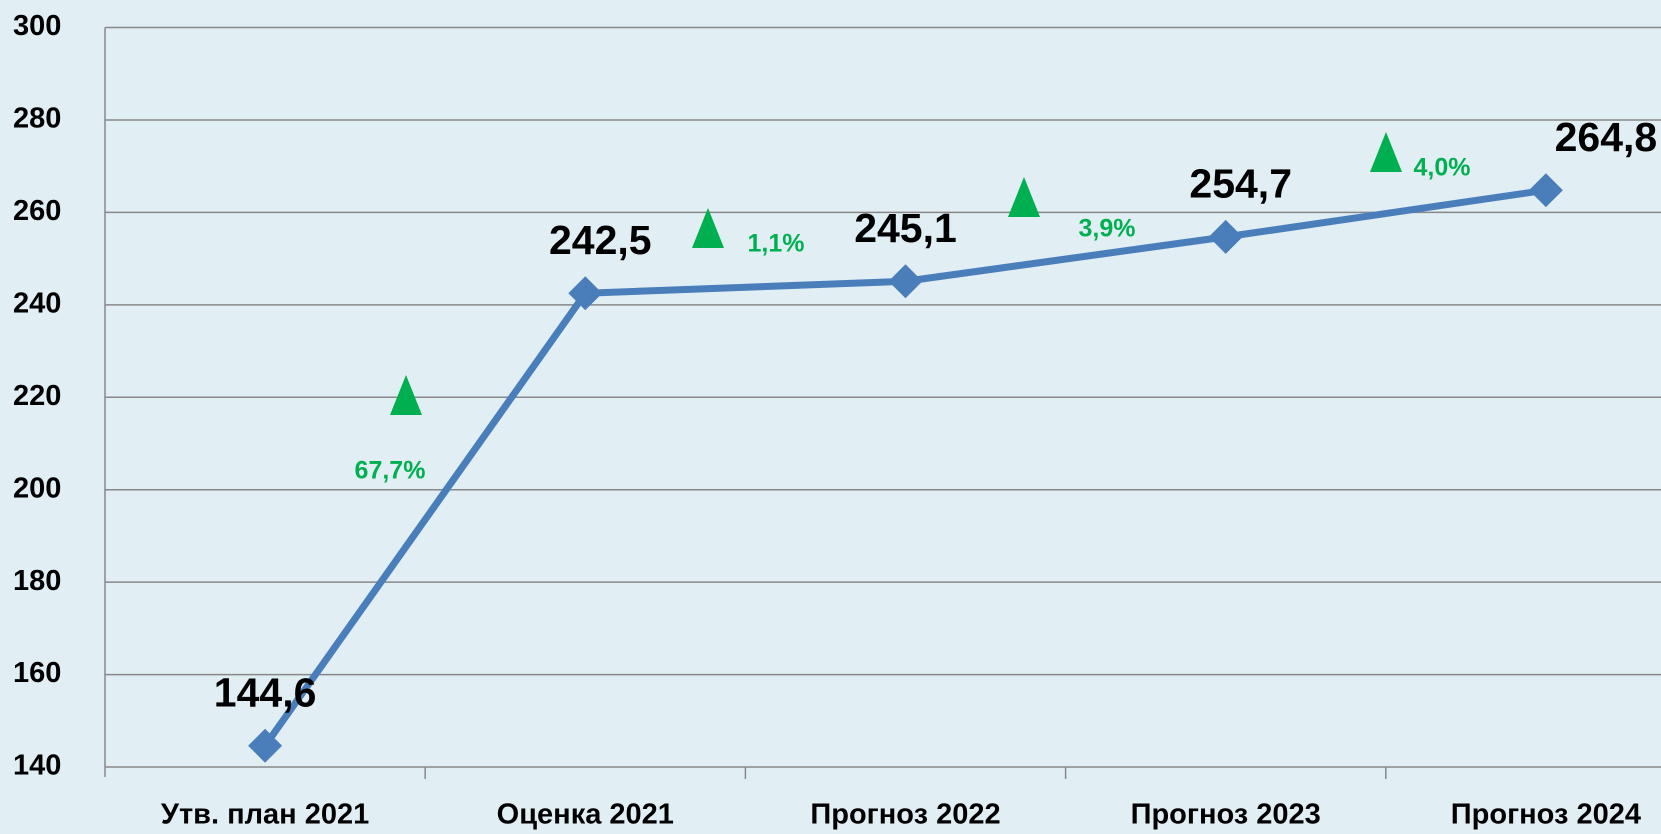 The width and height of the screenshot is (1661, 834). Describe the element at coordinates (1442, 168) in the screenshot. I see `annotation: 4,0%` at that location.